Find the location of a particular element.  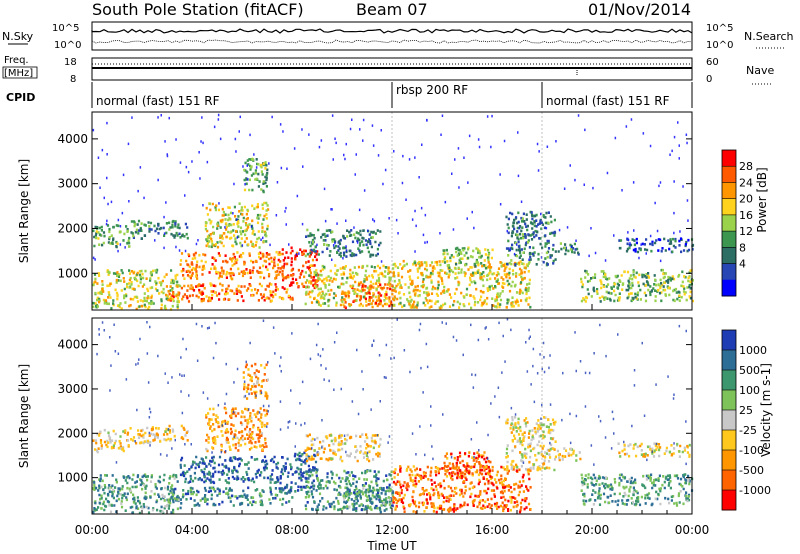

power-colorbar-label: Power [dB] is located at coordinates (762, 199).